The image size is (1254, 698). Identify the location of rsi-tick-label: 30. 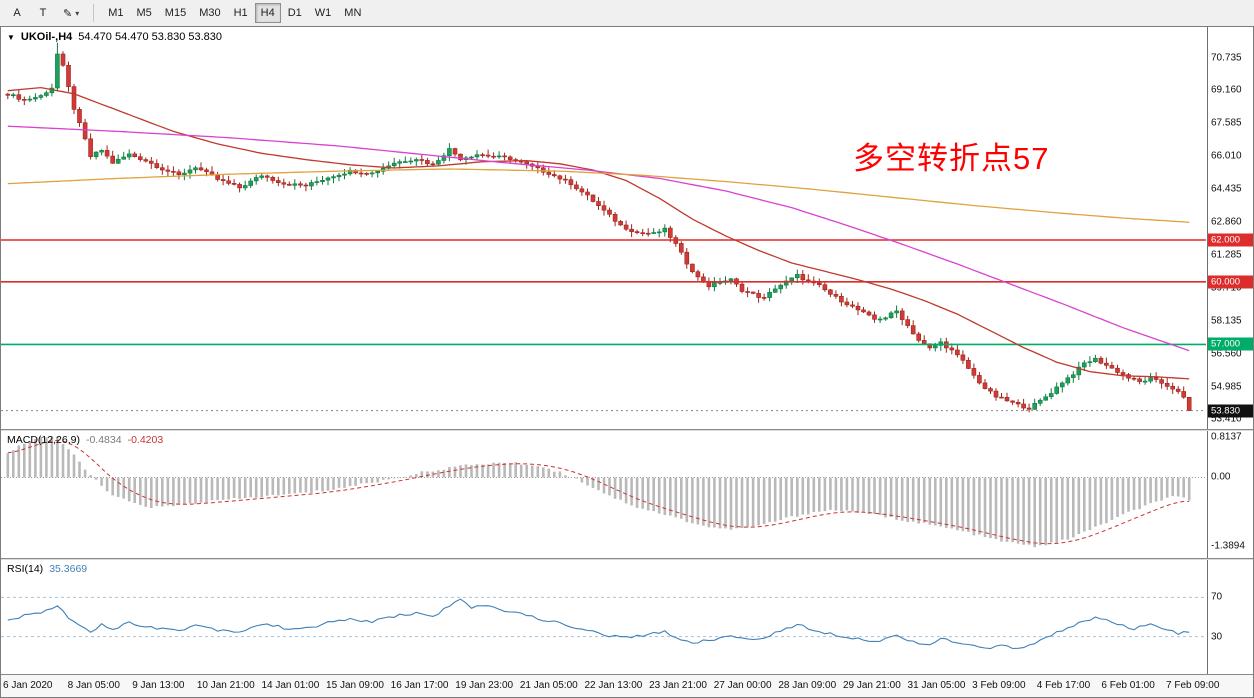
(1217, 637).